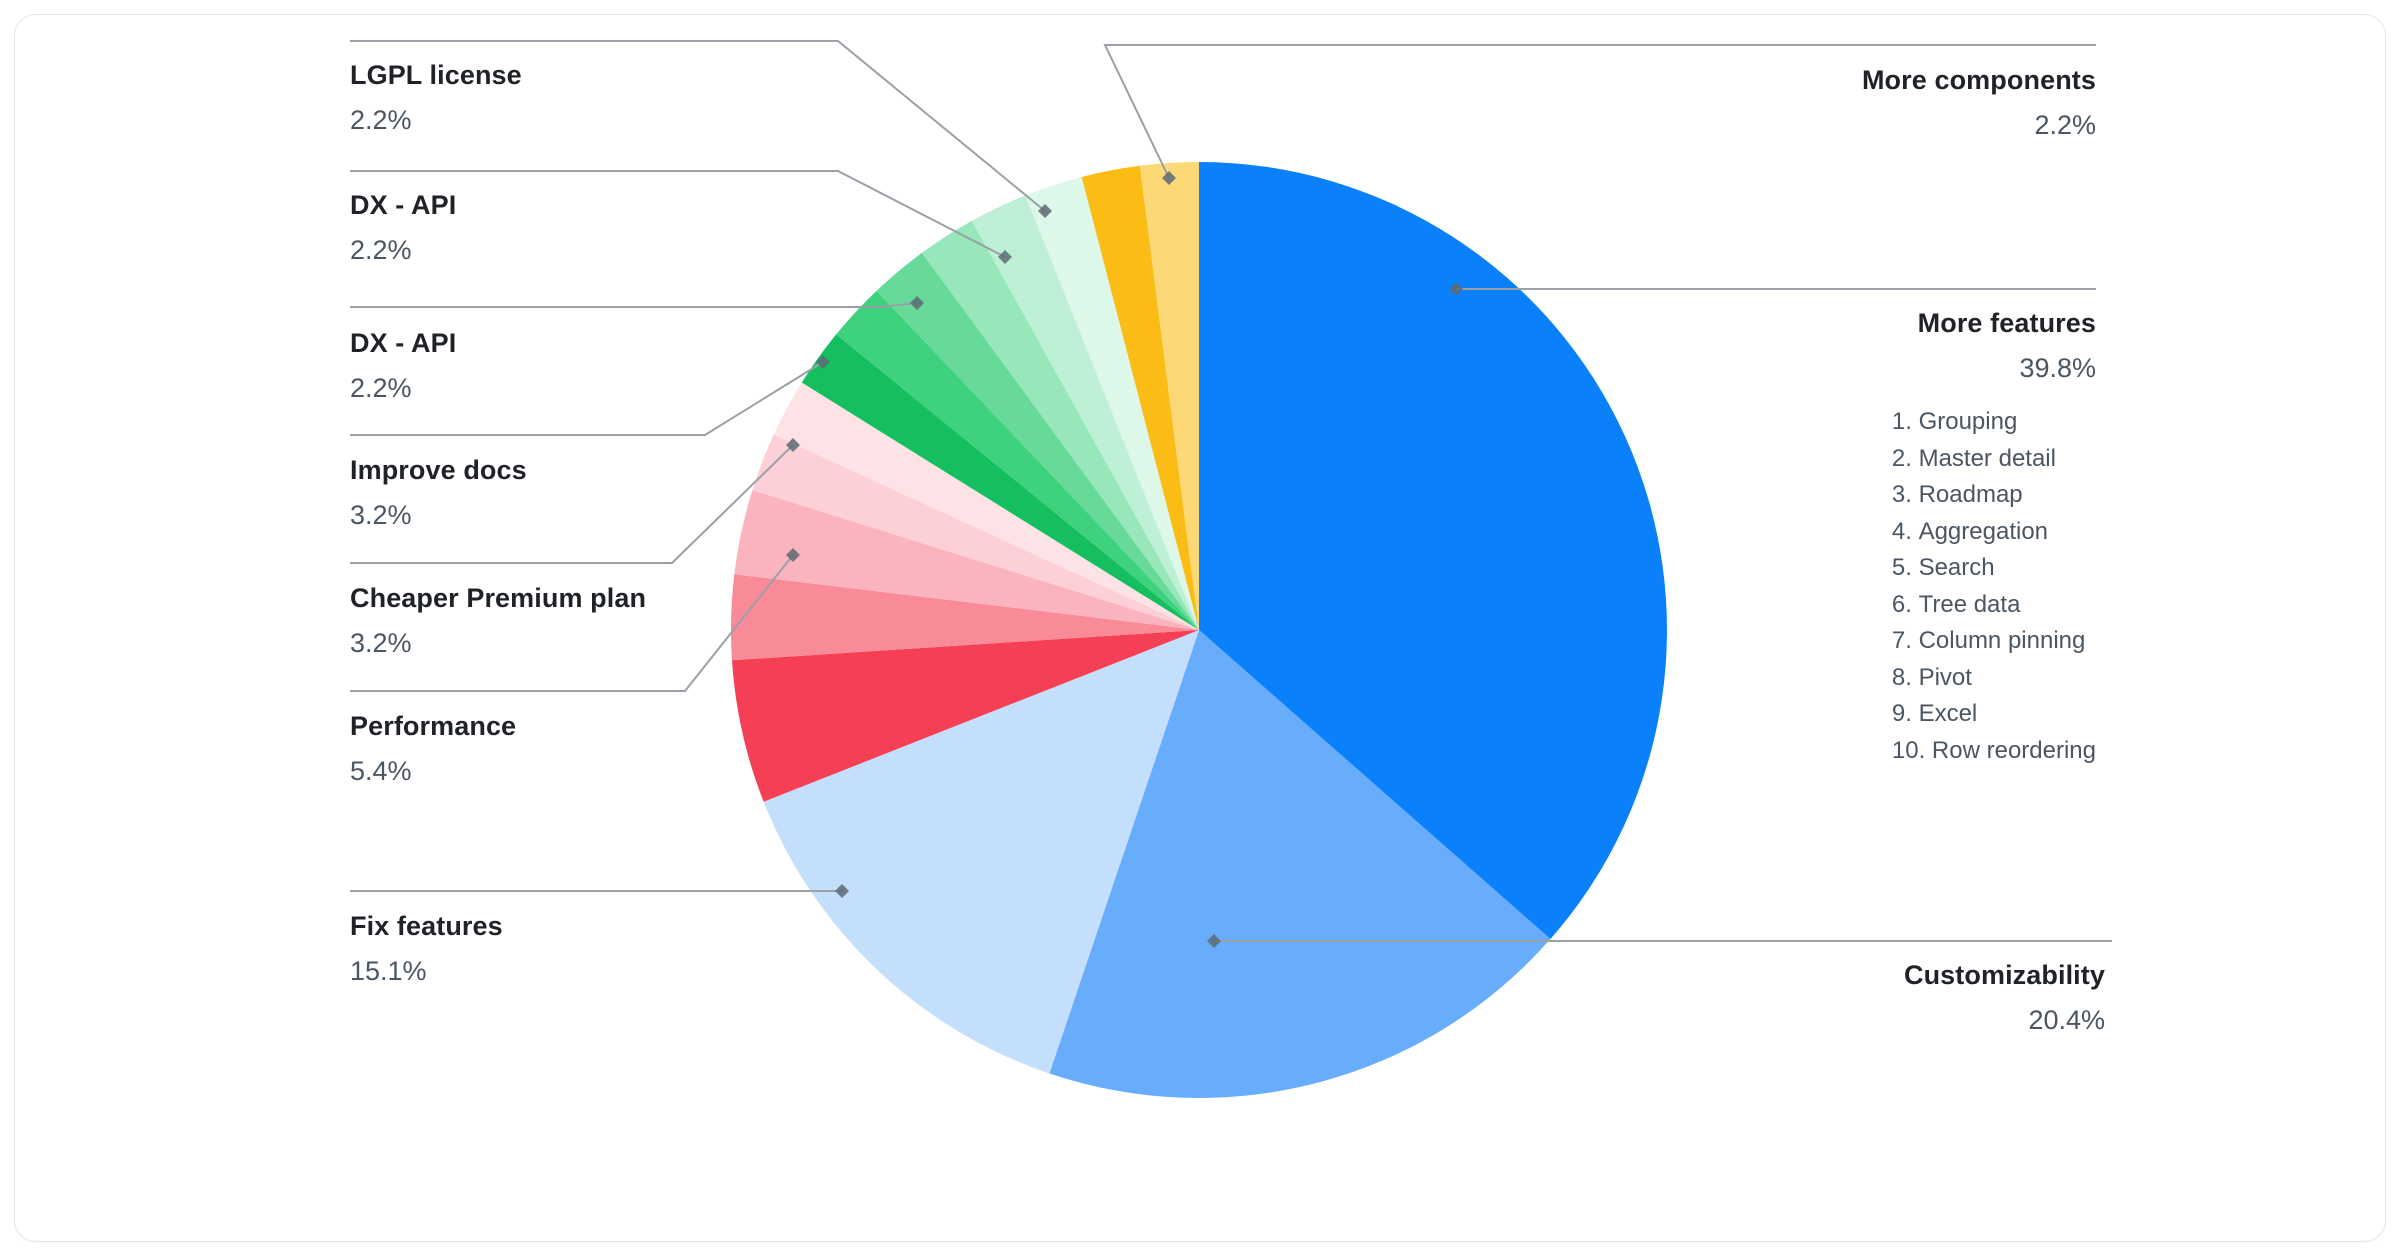  I want to click on label-percent: 15.1%, so click(388, 971).